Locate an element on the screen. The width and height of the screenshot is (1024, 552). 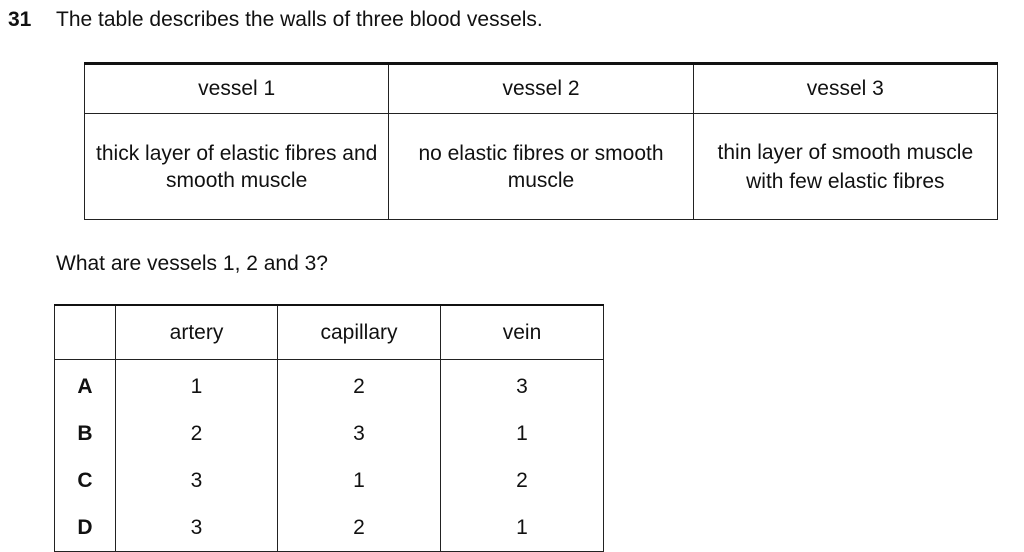
option-row-a: A 1 2 3 is located at coordinates (329, 384).